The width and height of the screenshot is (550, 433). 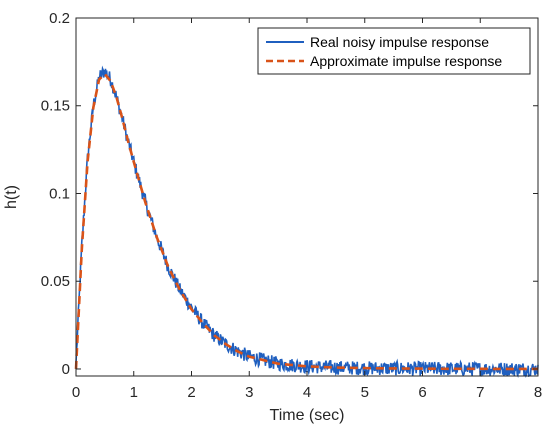 I want to click on x-tick-label: 7, so click(x=480, y=392).